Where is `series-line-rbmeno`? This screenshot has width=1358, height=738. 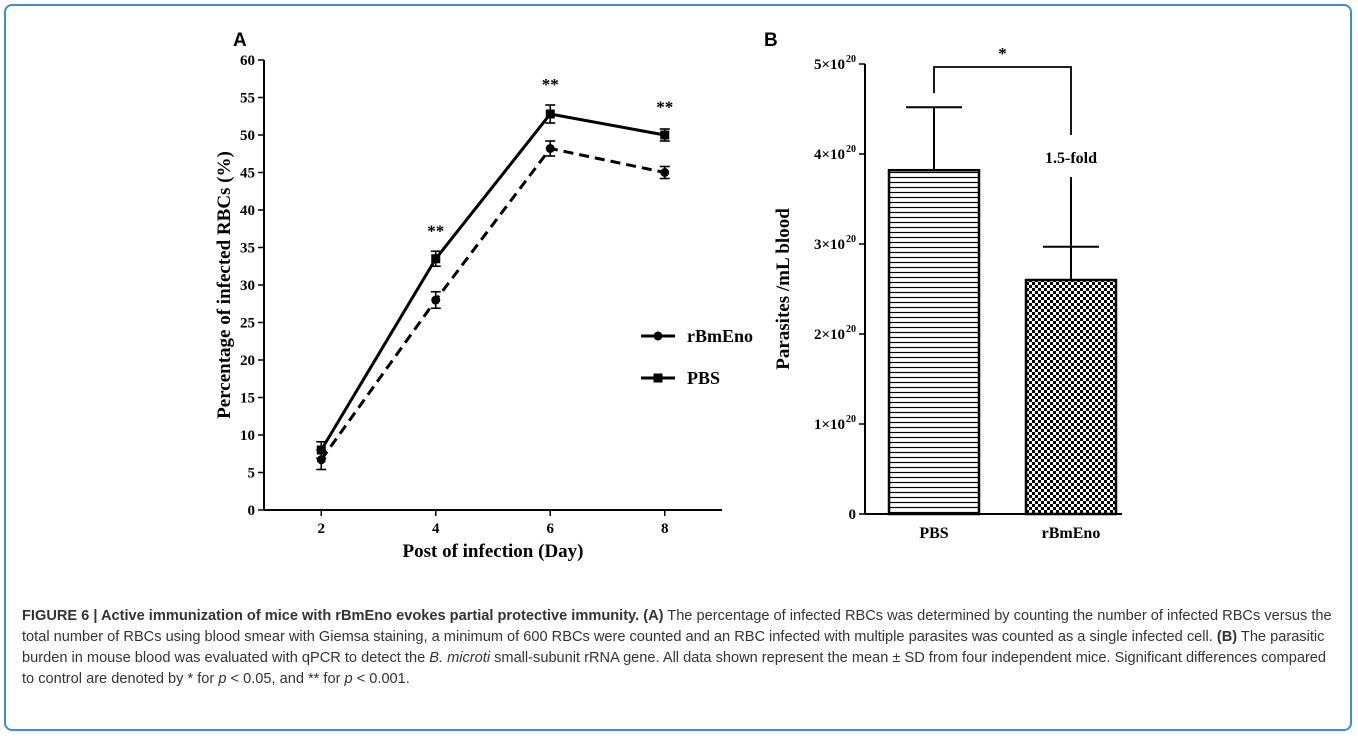 series-line-rbmeno is located at coordinates (493, 303).